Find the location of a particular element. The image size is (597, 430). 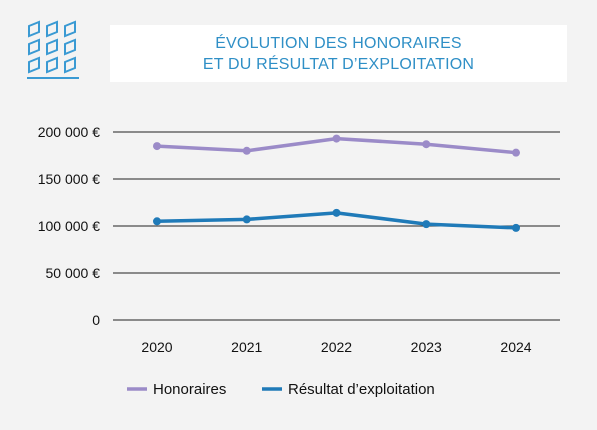

chart-title-line-2: ET DU RÉSULTAT D’EXPLOITATION is located at coordinates (338, 64).